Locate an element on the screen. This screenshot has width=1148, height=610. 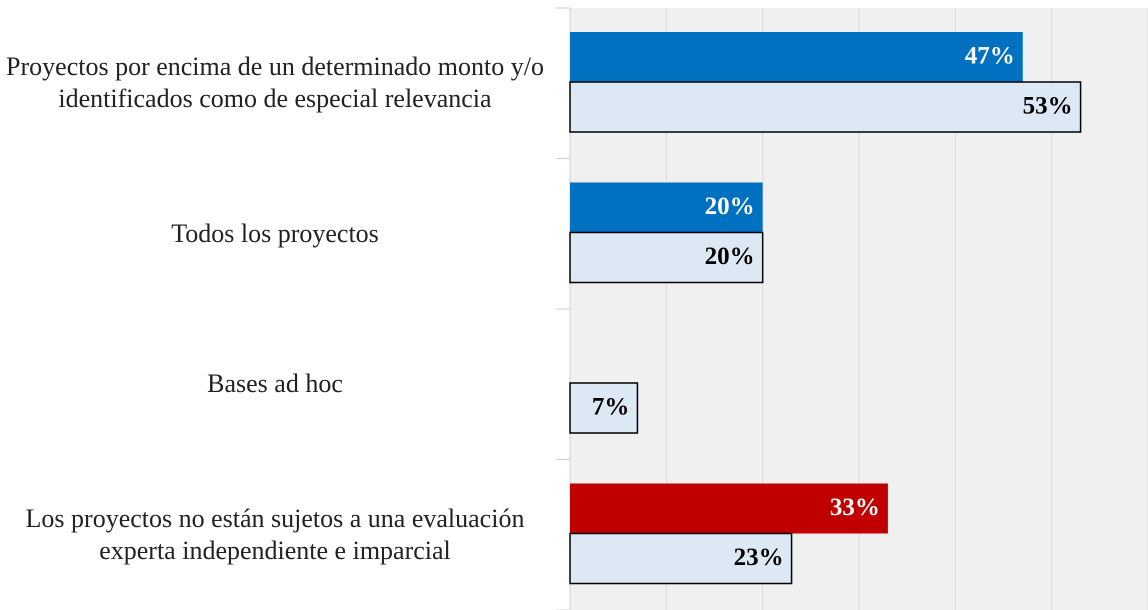
value-label: 23% is located at coordinates (759, 557).